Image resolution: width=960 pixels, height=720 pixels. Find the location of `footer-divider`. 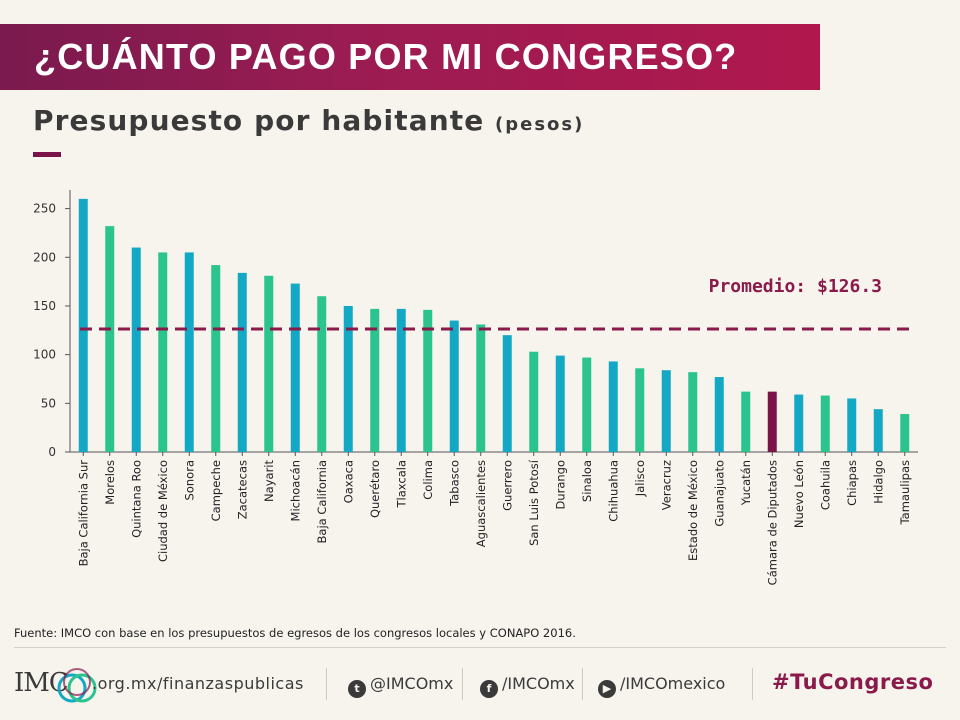

footer-divider is located at coordinates (480, 647).